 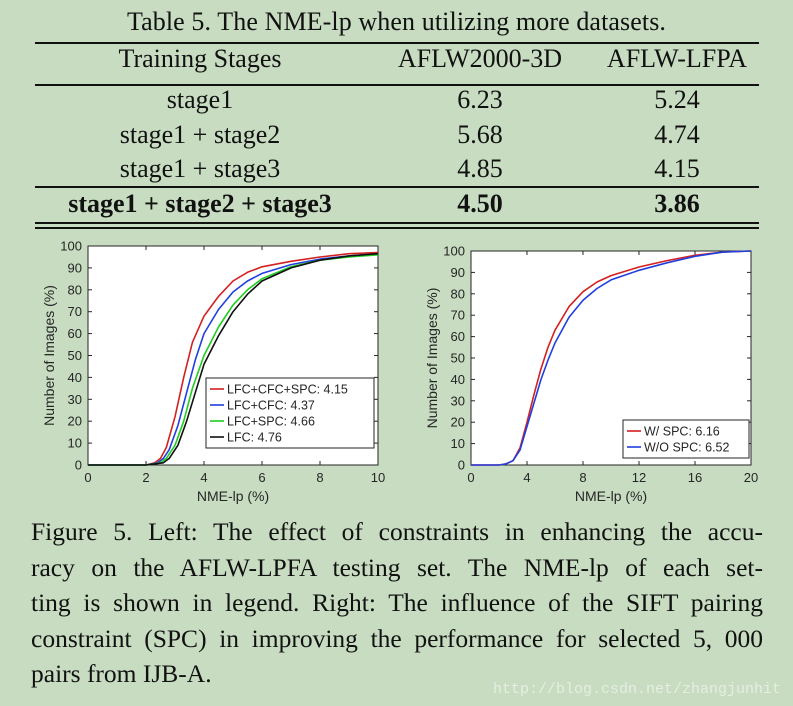 What do you see at coordinates (254, 438) in the screenshot?
I see `legend-label: LFC: 4.76` at bounding box center [254, 438].